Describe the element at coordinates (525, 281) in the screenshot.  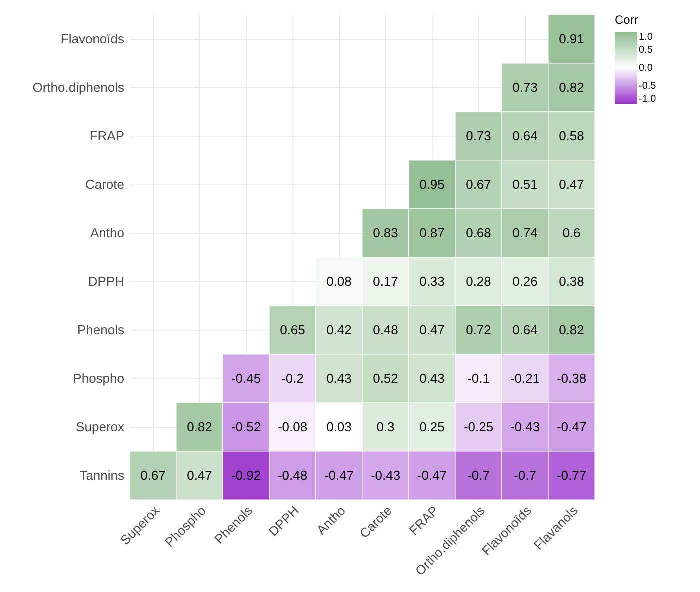
I see `data-label: 0.26` at that location.